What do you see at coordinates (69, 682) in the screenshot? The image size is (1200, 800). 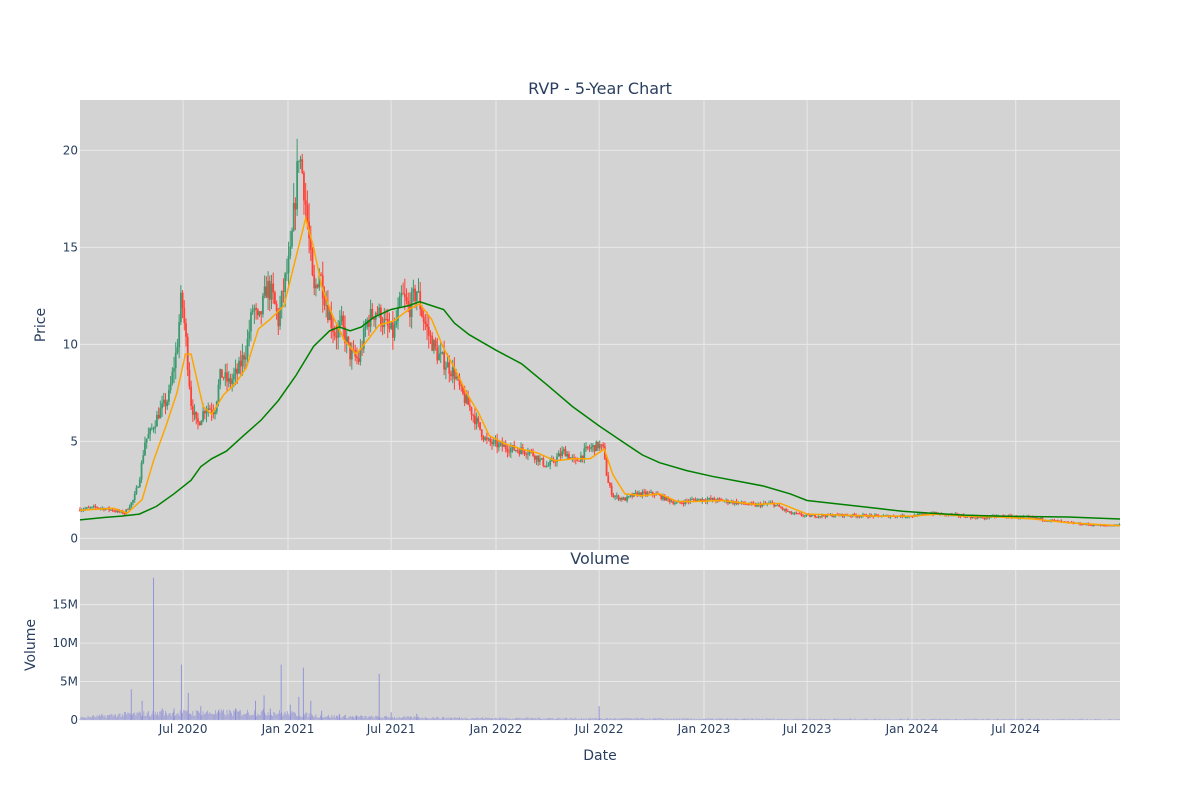 I see `volume-y-tick-label: 5M` at bounding box center [69, 682].